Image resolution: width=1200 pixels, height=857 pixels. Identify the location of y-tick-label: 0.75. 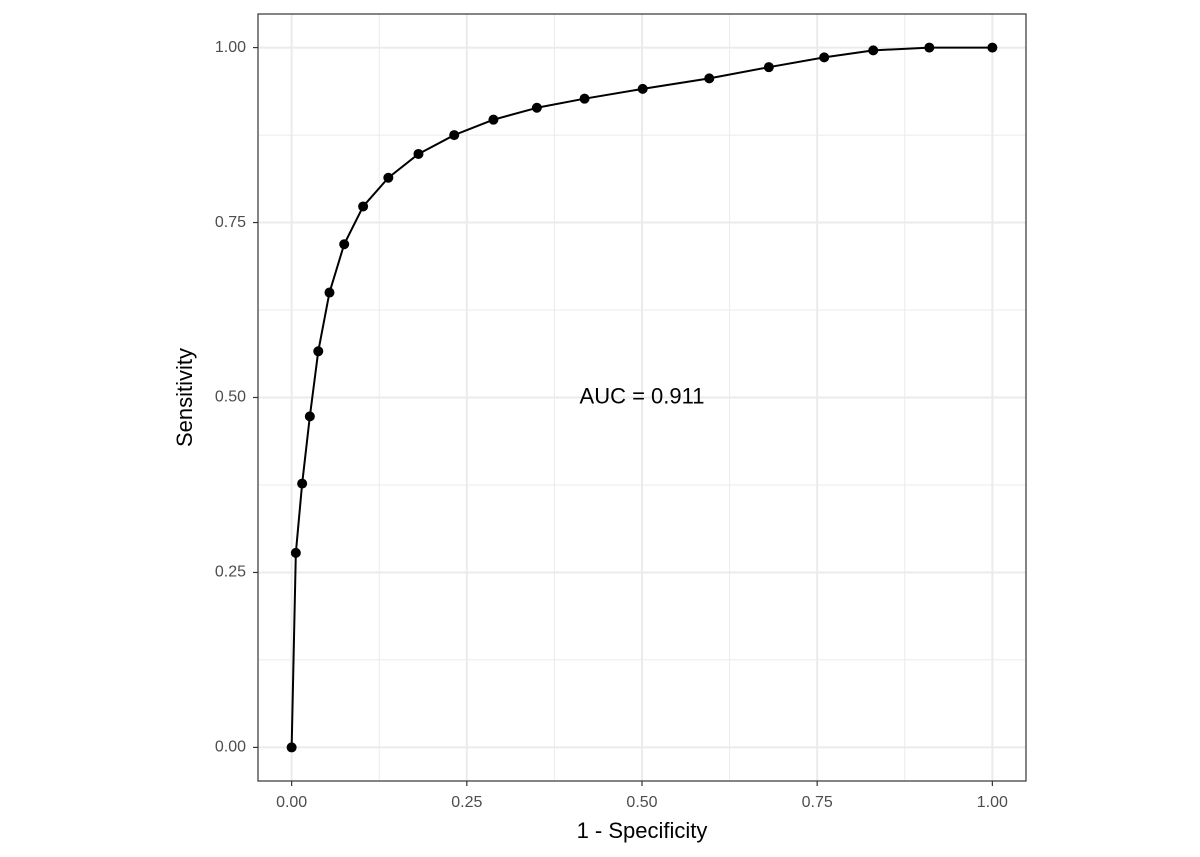
(230, 222).